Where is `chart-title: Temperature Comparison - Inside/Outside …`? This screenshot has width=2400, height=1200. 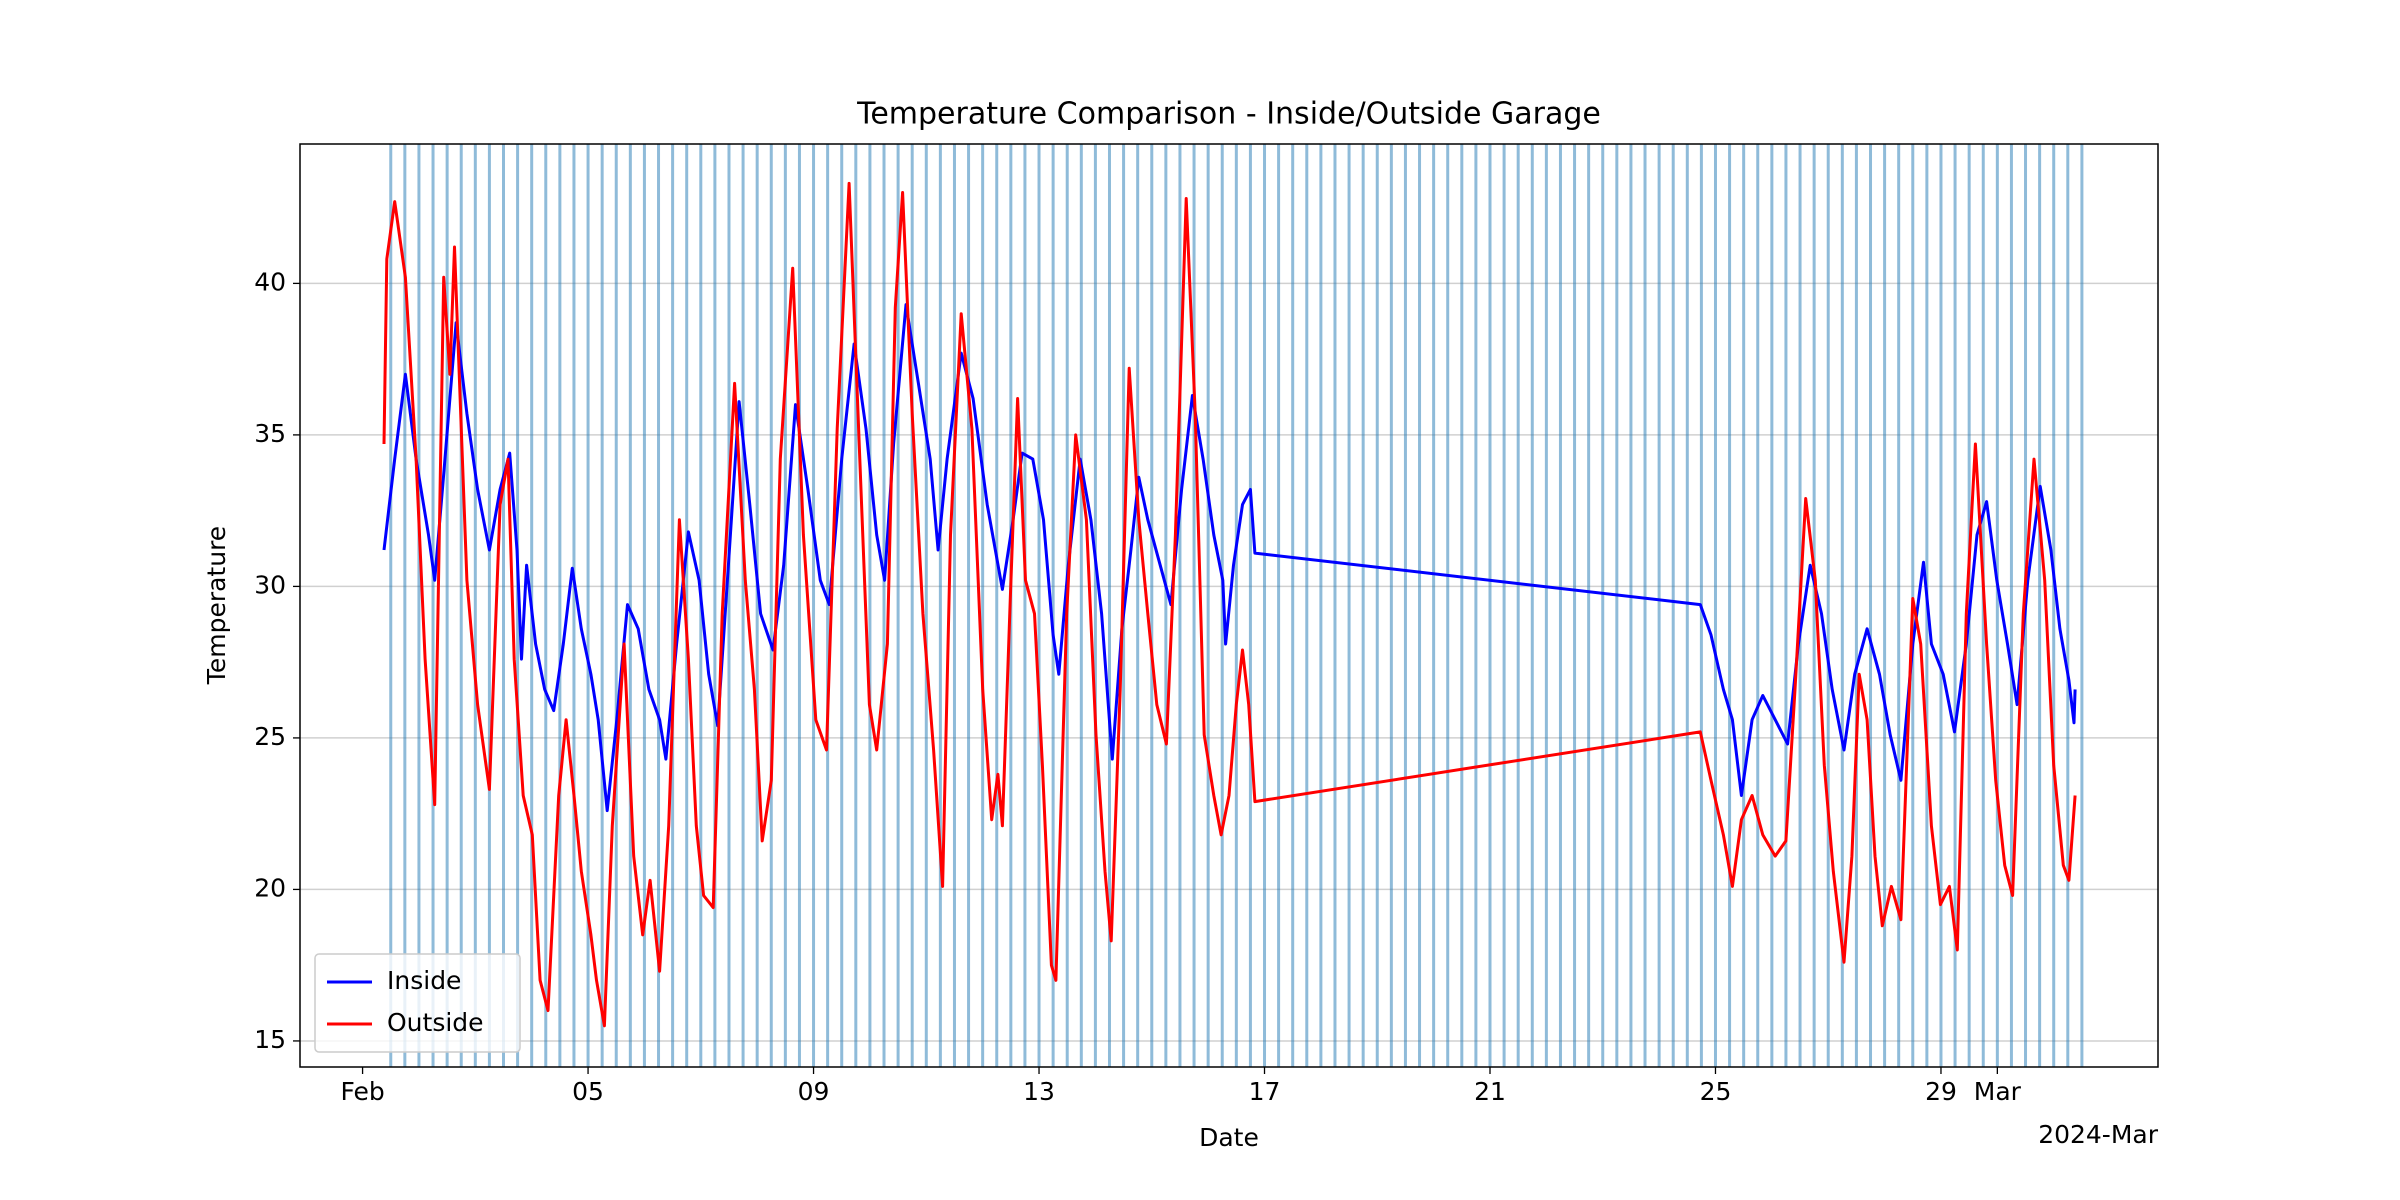
chart-title: Temperature Comparison - Inside/Outside … is located at coordinates (1228, 114).